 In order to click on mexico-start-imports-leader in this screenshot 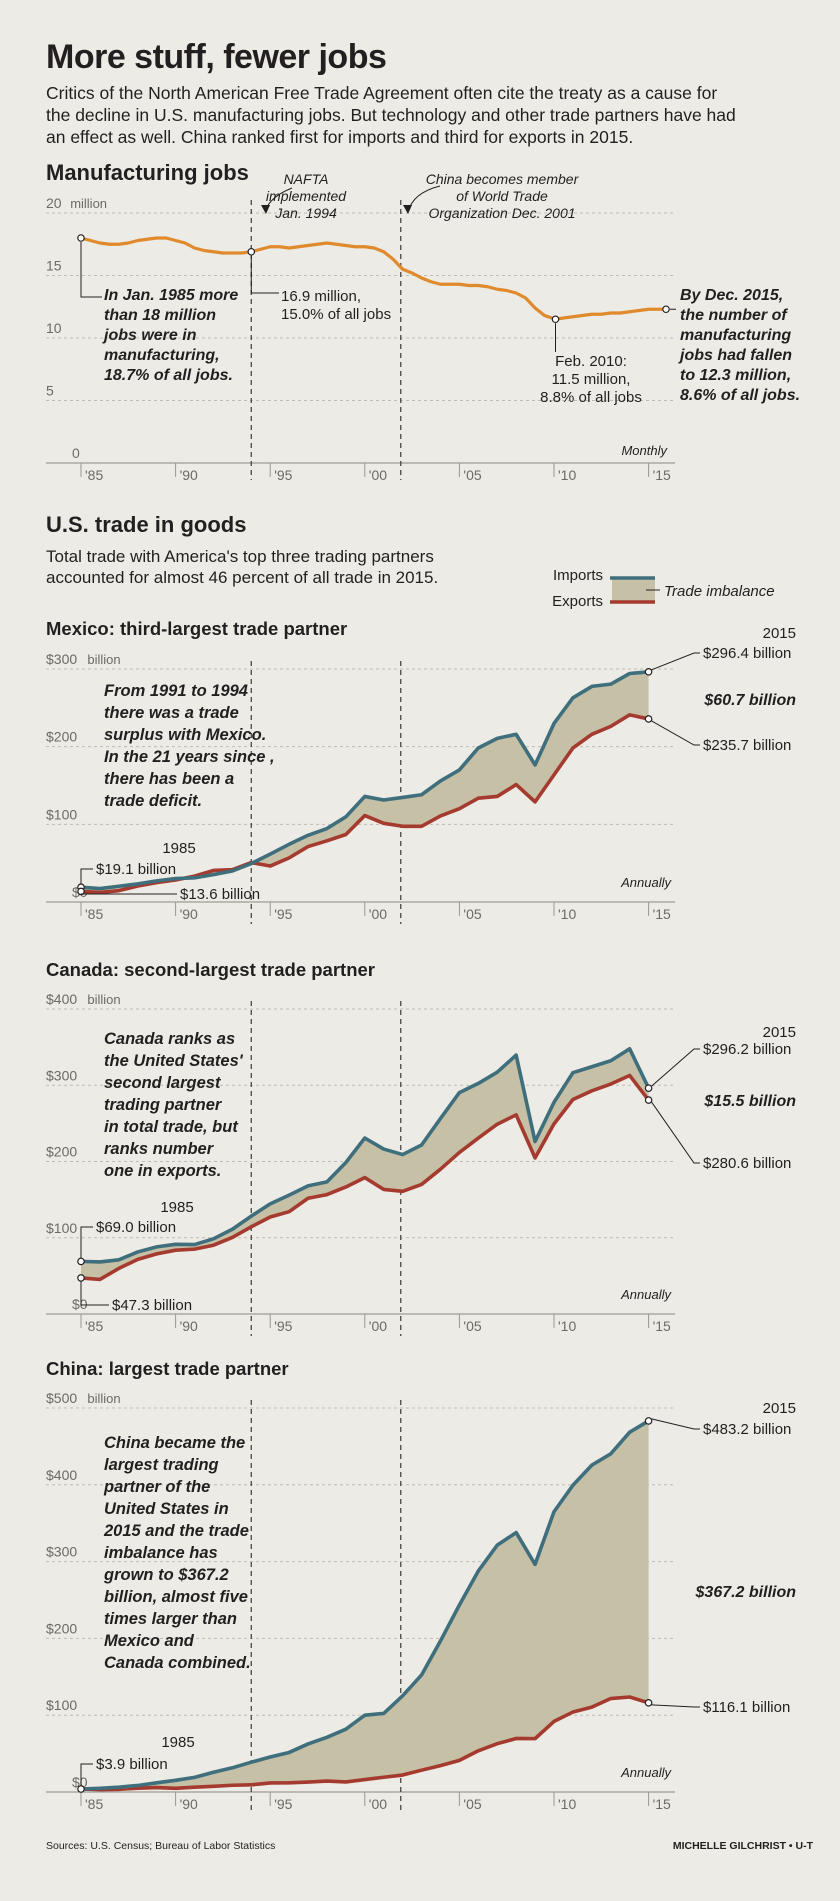, I will do `click(86, 876)`.